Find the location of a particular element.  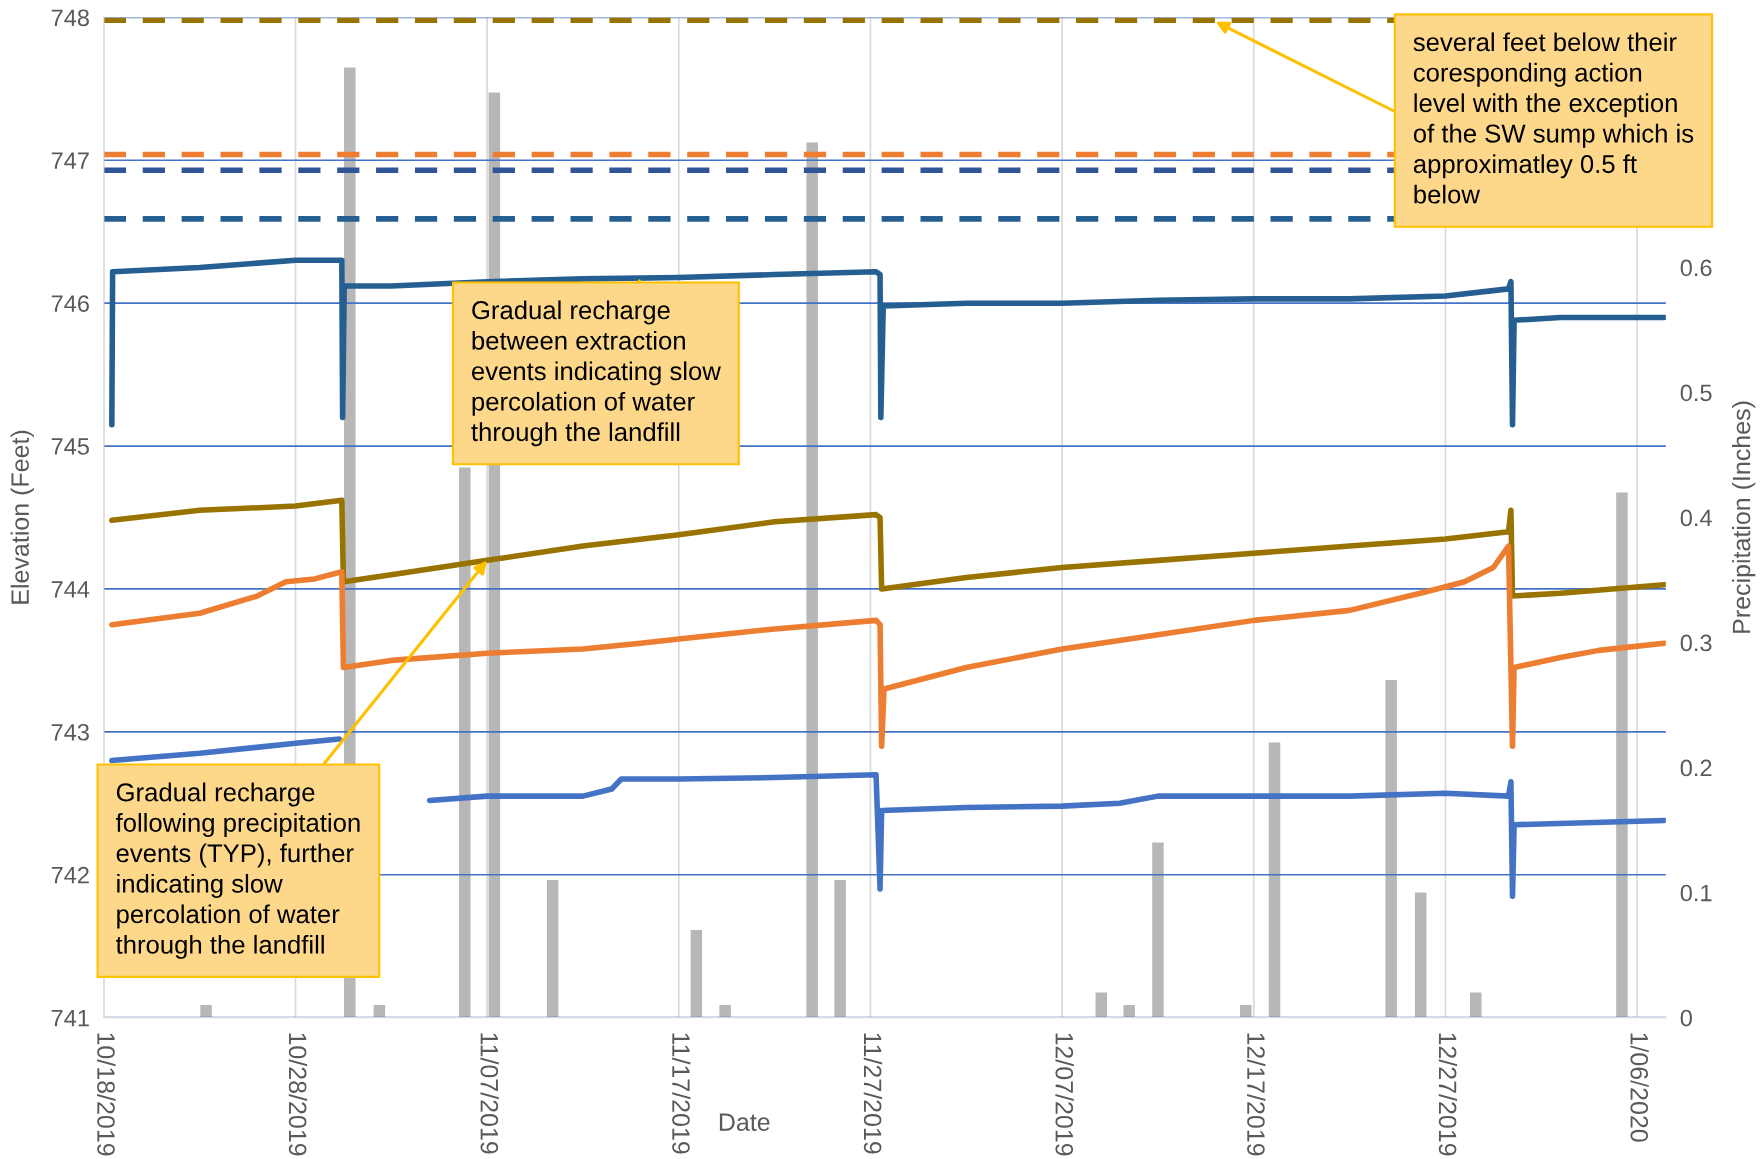

y-tick-label: 742 is located at coordinates (70, 875).